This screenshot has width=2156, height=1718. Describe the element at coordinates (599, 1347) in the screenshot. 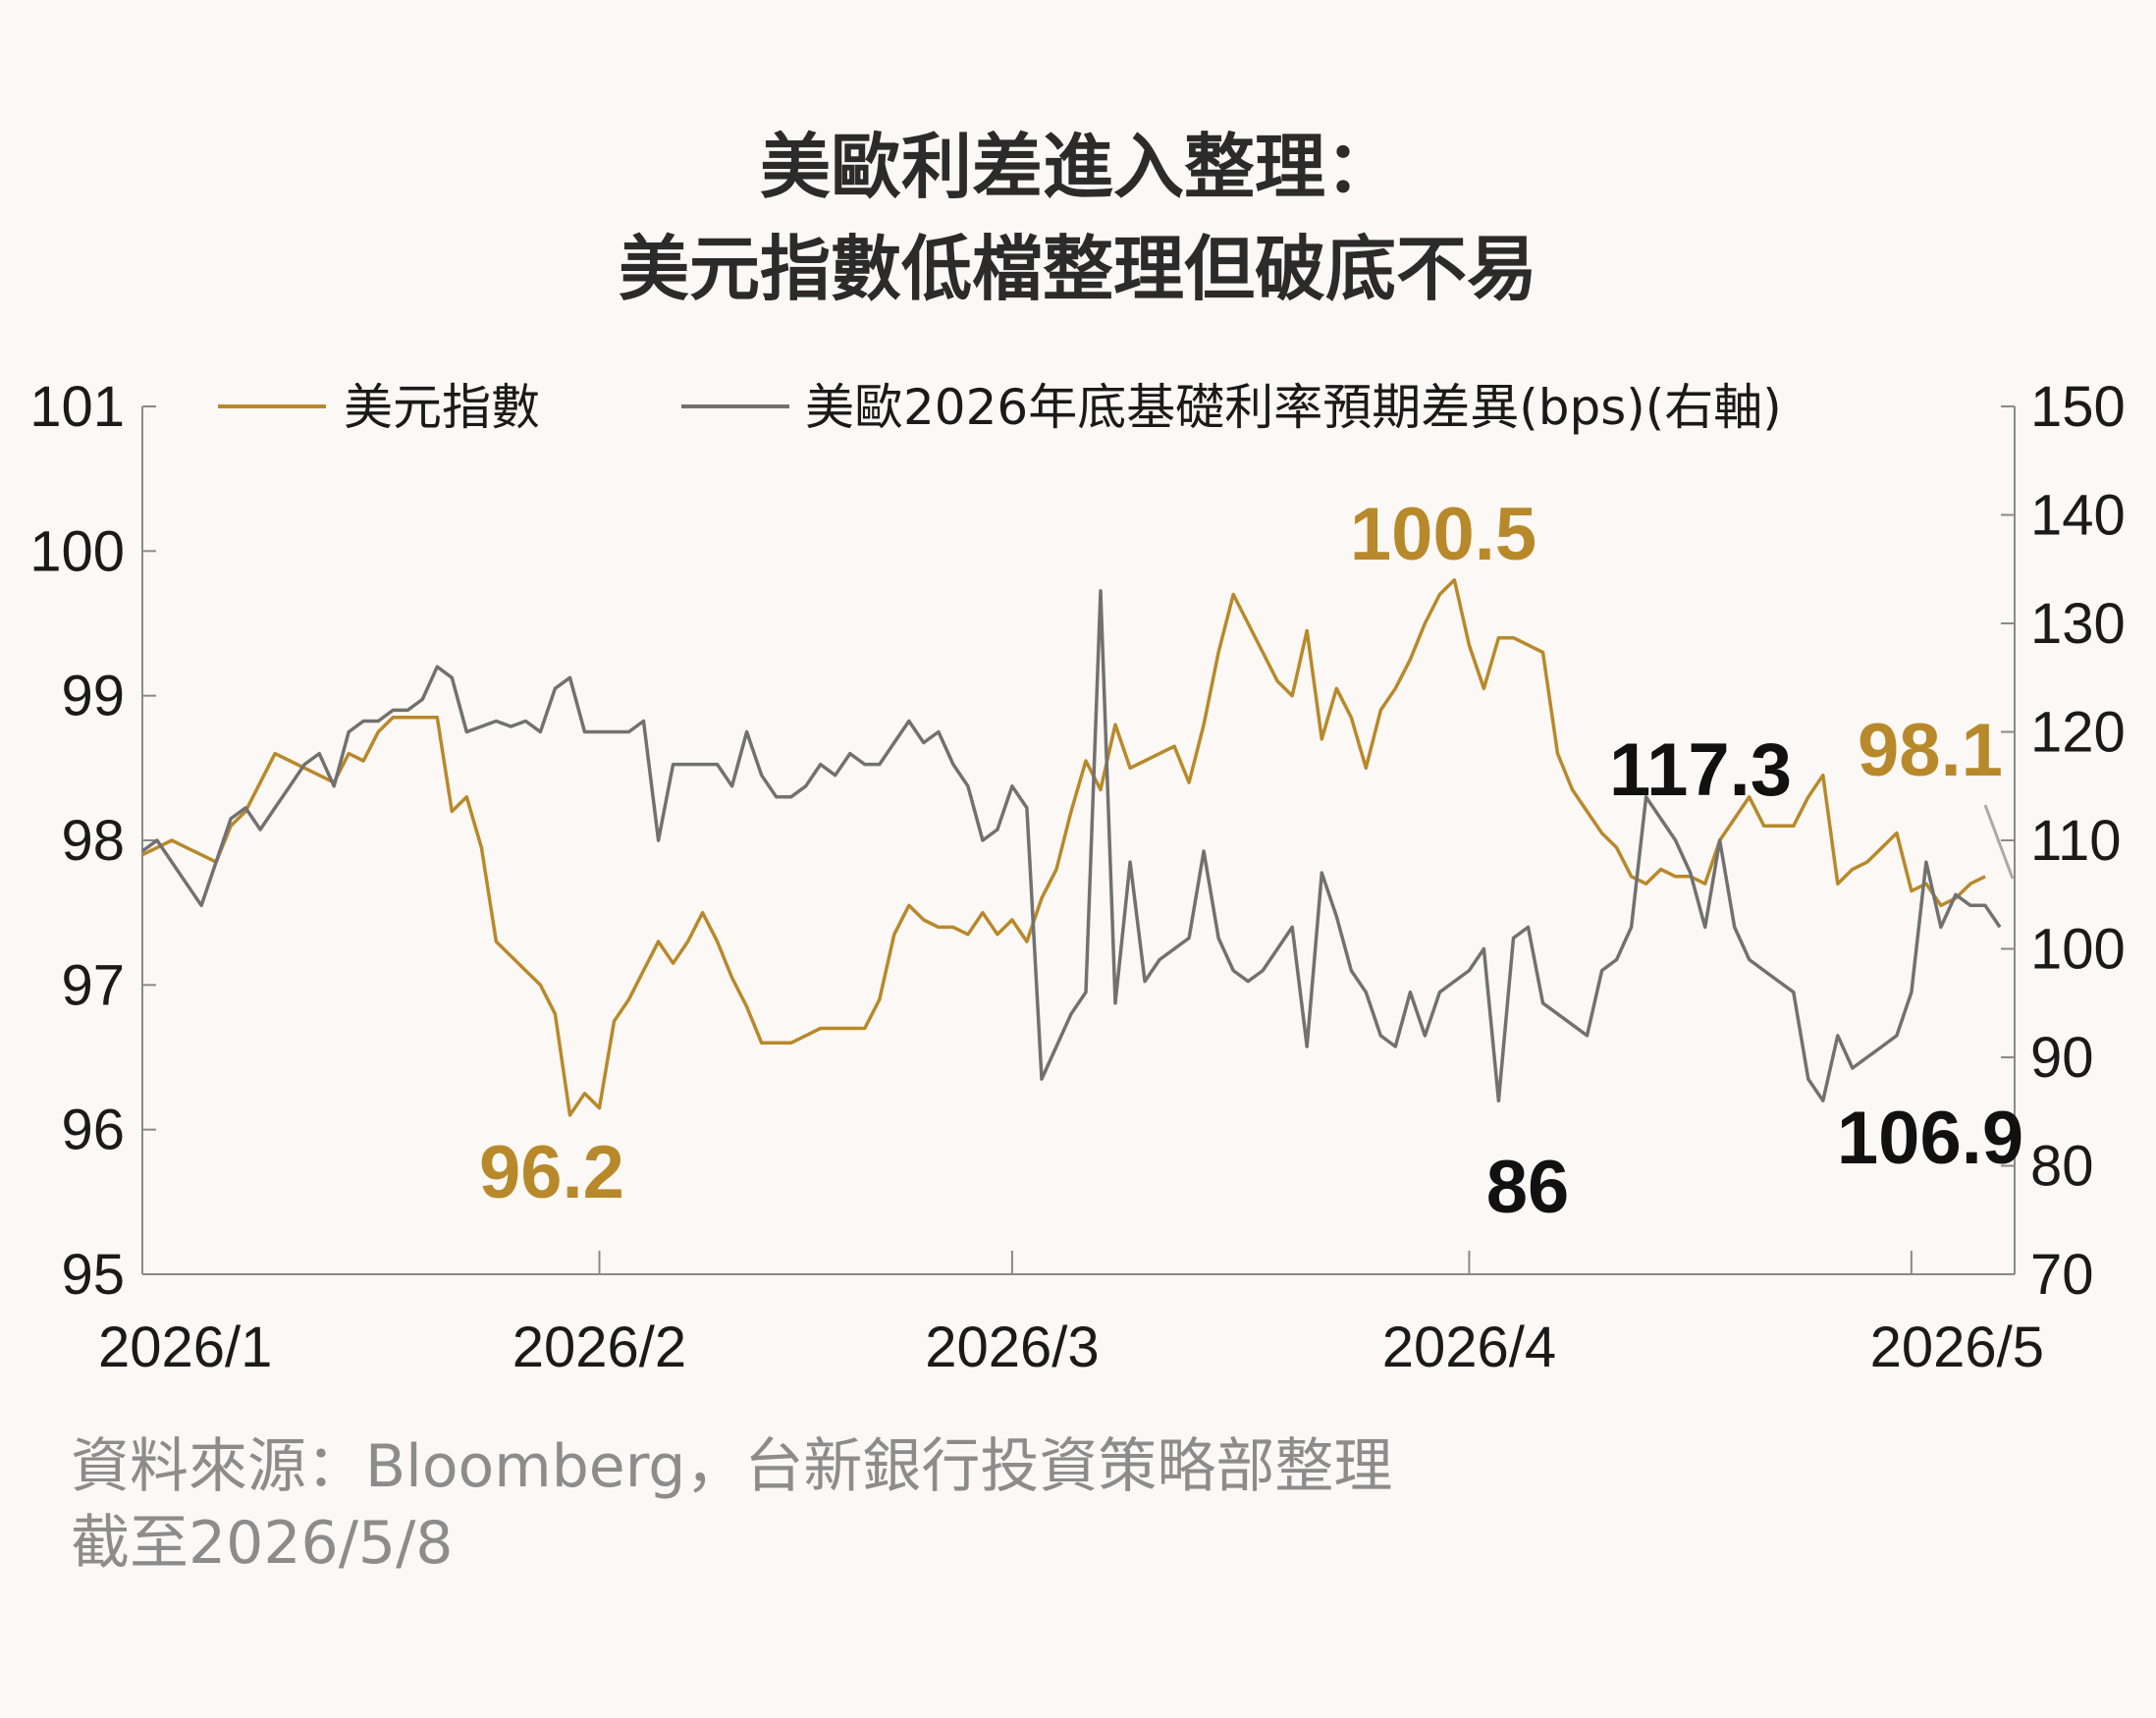

I see `x-tick-label: 2026/2` at that location.